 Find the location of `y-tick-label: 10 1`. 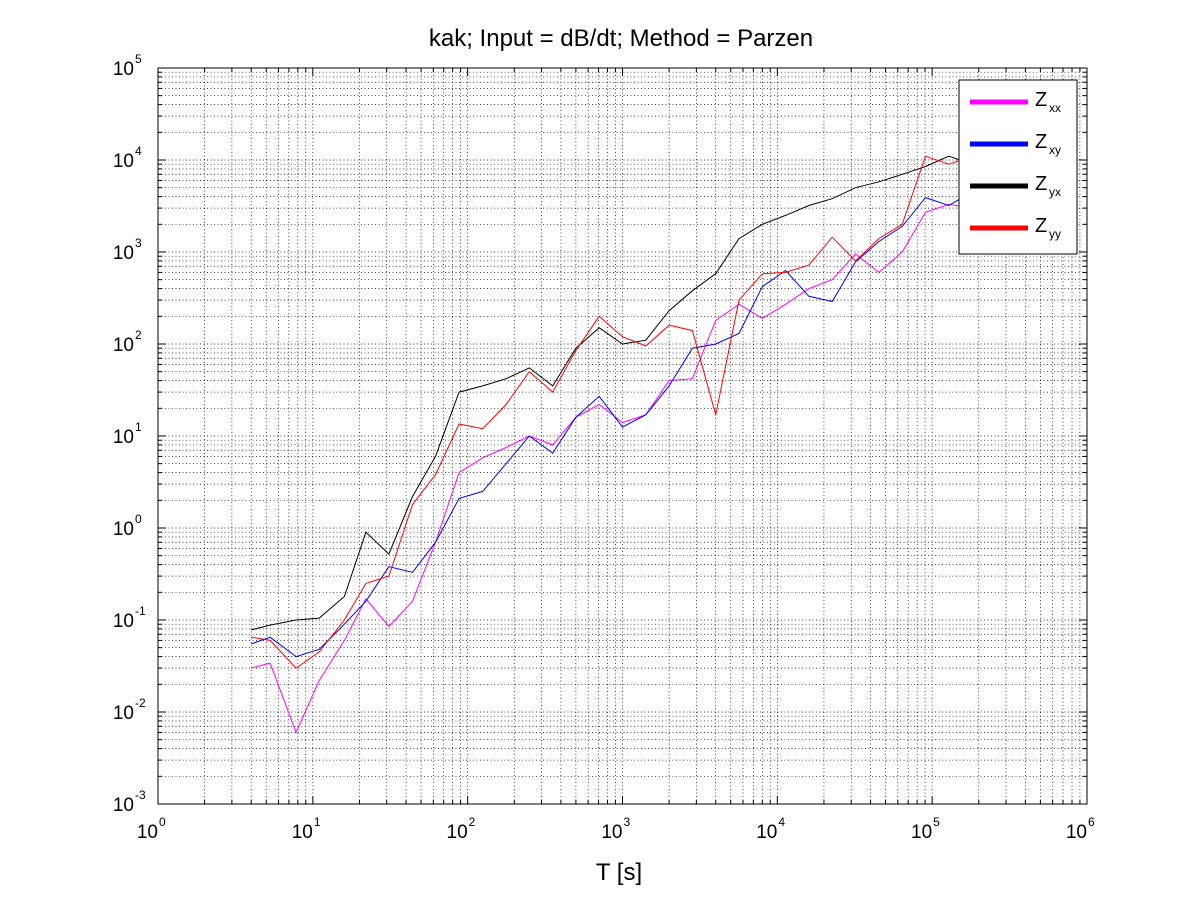

y-tick-label: 10 1 is located at coordinates (127, 434).